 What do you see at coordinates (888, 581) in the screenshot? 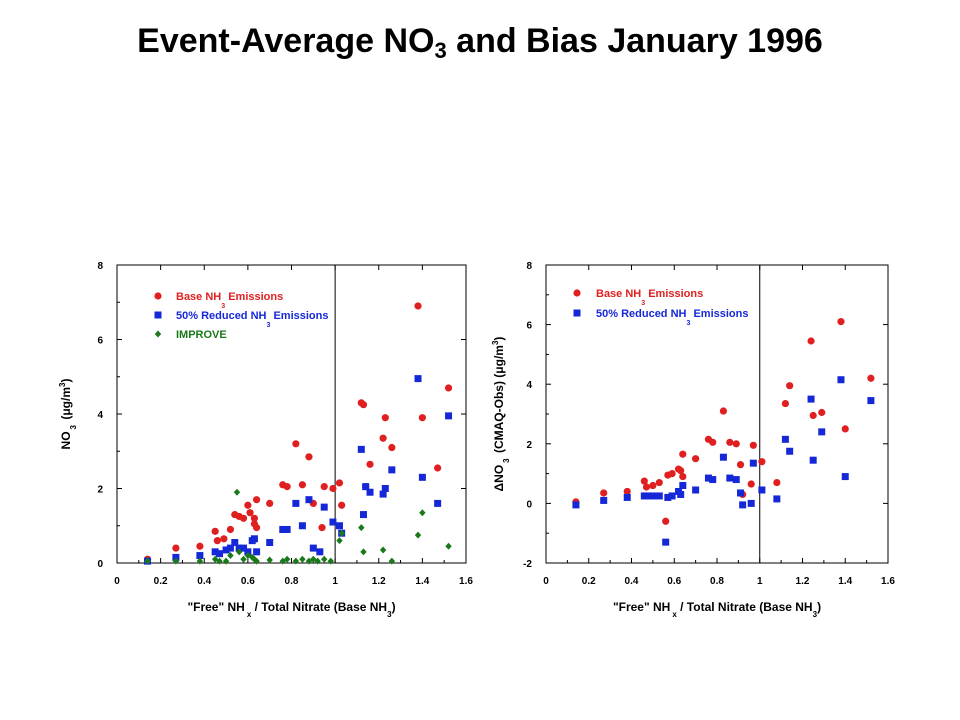
I see `chart2-x-tick-label: 1.6` at bounding box center [888, 581].